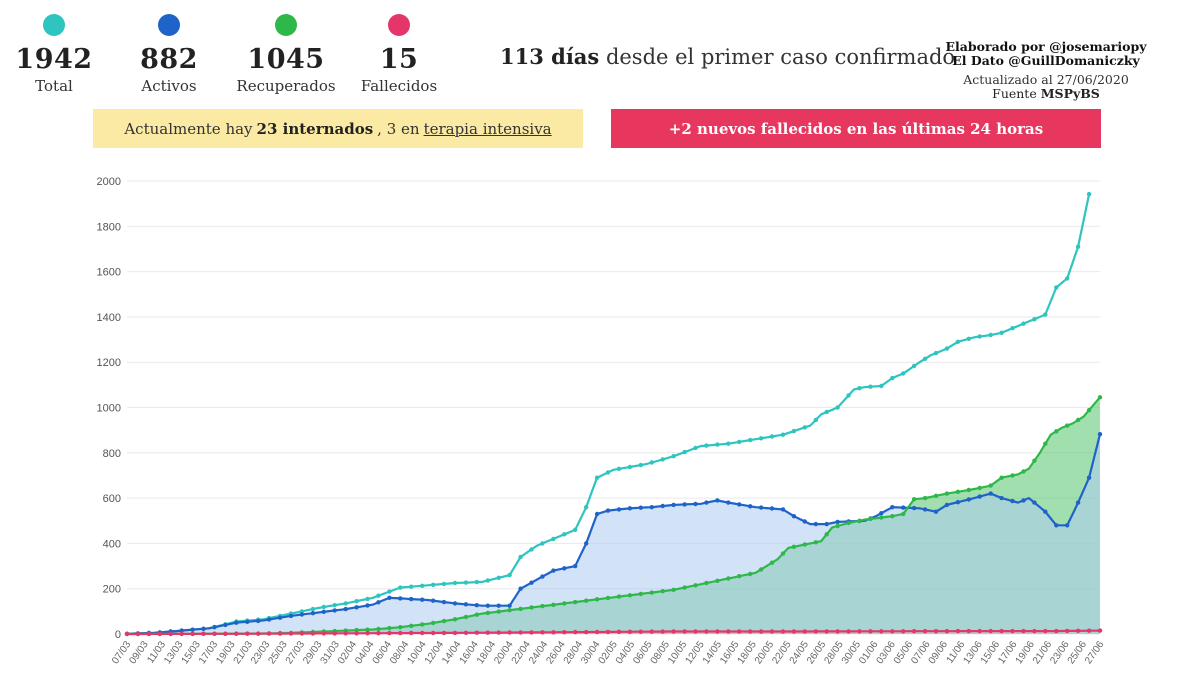 Image resolution: width=1200 pixels, height=675 pixels. I want to click on x-tick-label: 09/03, so click(139, 652).